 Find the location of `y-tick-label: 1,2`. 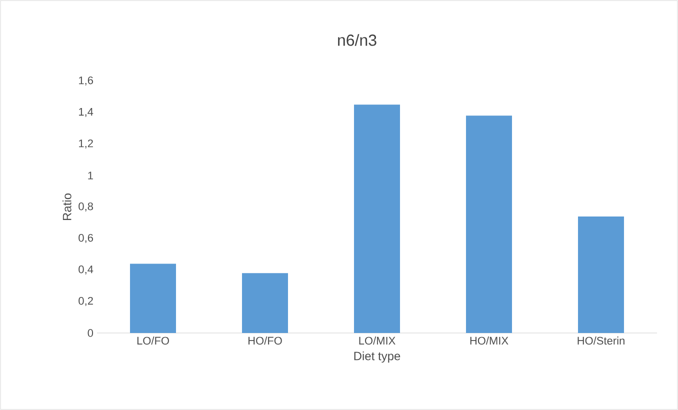

y-tick-label: 1,2 is located at coordinates (86, 144).